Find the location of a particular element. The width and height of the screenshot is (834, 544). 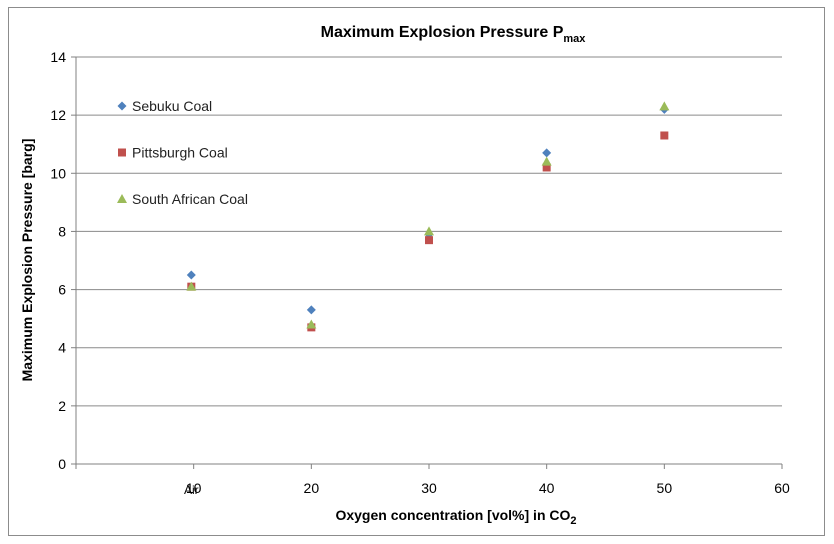

chart-title-subscript: max is located at coordinates (574, 39).